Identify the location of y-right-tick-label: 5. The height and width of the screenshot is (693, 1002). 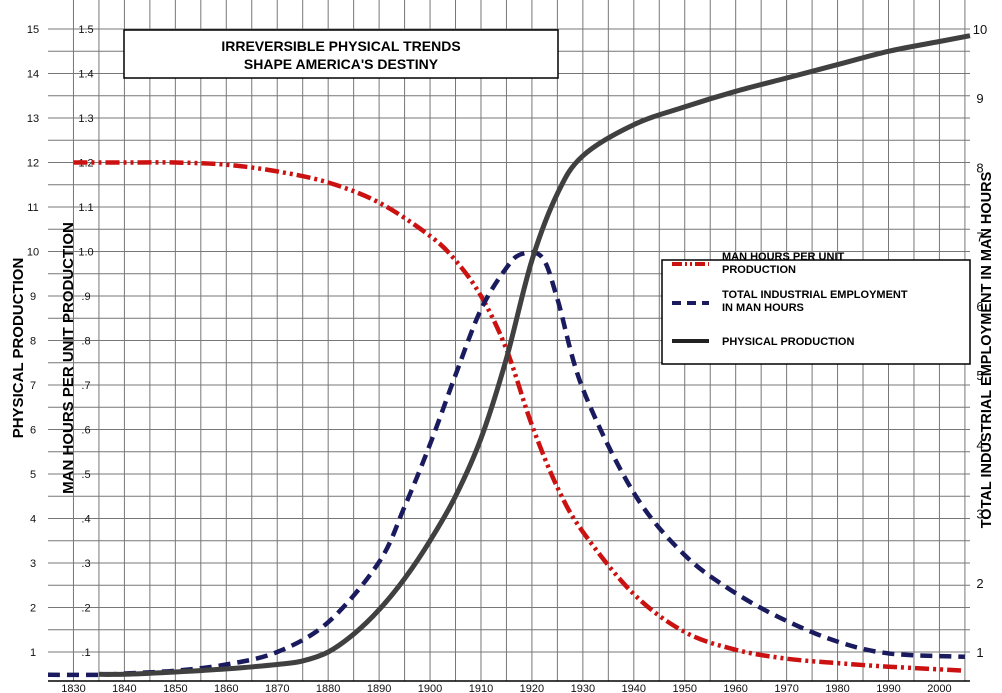
(979, 375).